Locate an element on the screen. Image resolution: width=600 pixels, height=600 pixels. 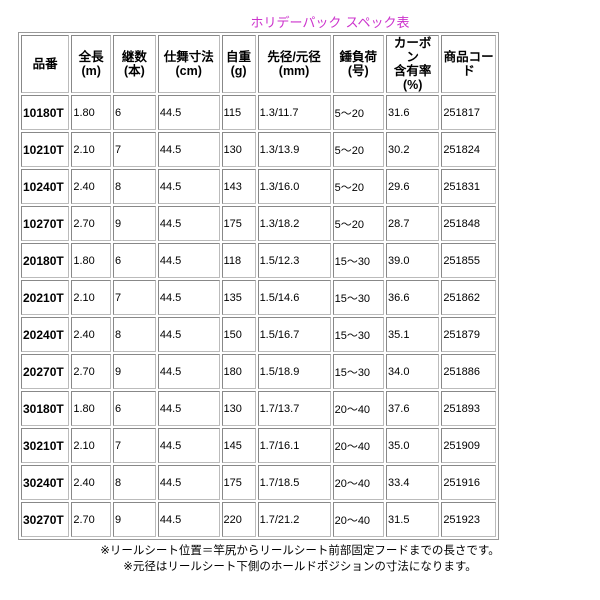
product-number-cell: 30210T is located at coordinates (45, 445).